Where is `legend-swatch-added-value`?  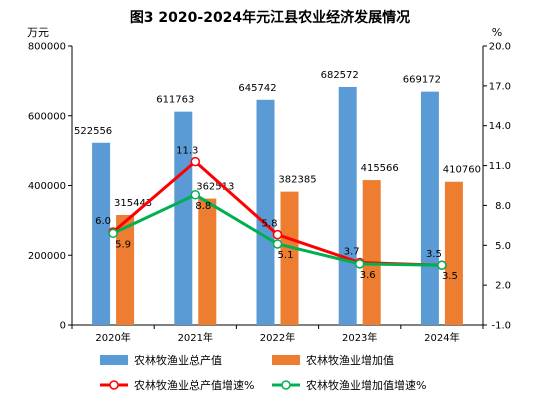
legend-swatch-added-value is located at coordinates (286, 360).